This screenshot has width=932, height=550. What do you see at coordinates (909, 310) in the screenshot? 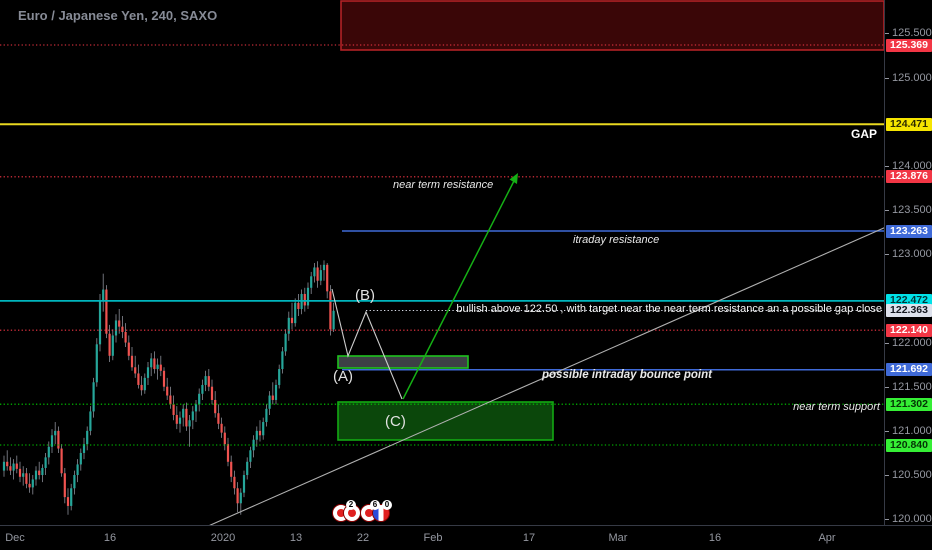
I see `price-level-label: 122.363` at bounding box center [909, 310].